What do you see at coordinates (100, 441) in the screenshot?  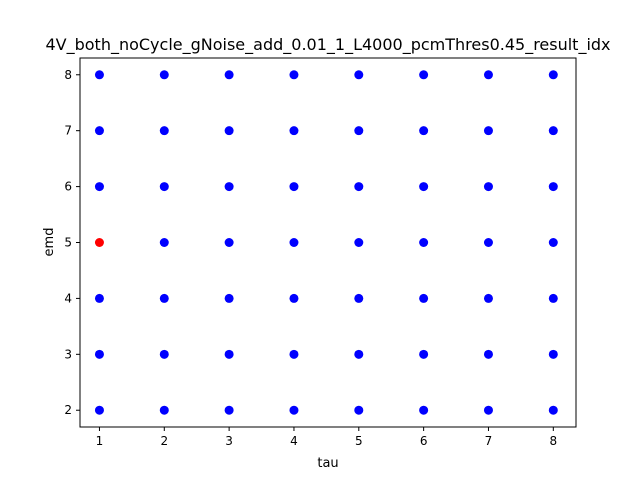 I see `x-tick-label: 1` at bounding box center [100, 441].